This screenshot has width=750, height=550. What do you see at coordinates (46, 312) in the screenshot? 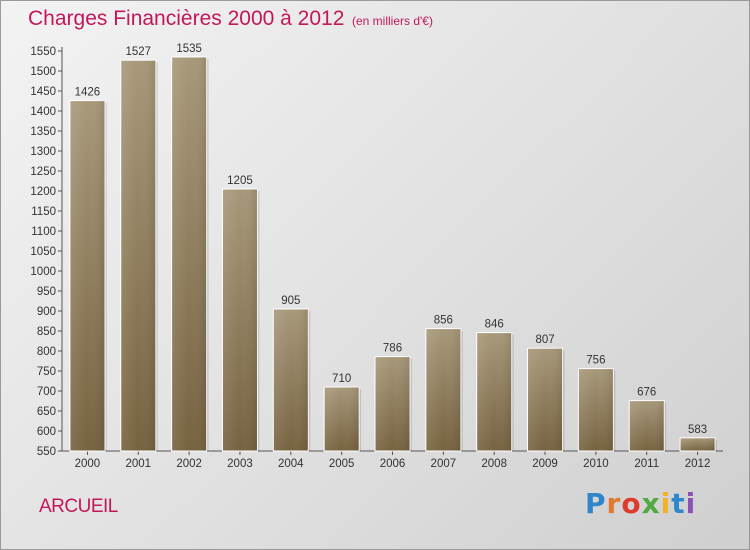
I see `y-tick-label: 900` at bounding box center [46, 312].